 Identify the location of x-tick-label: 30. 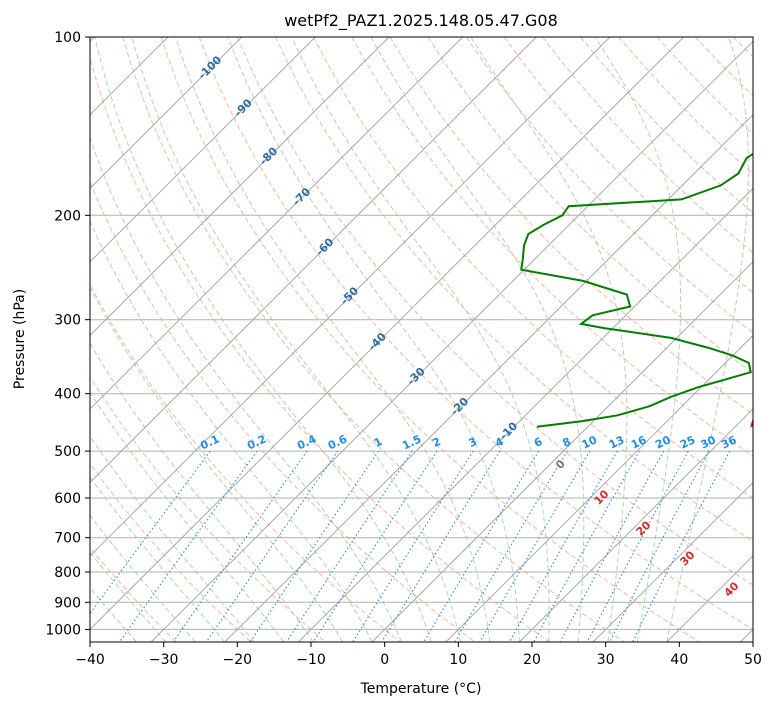
(606, 660).